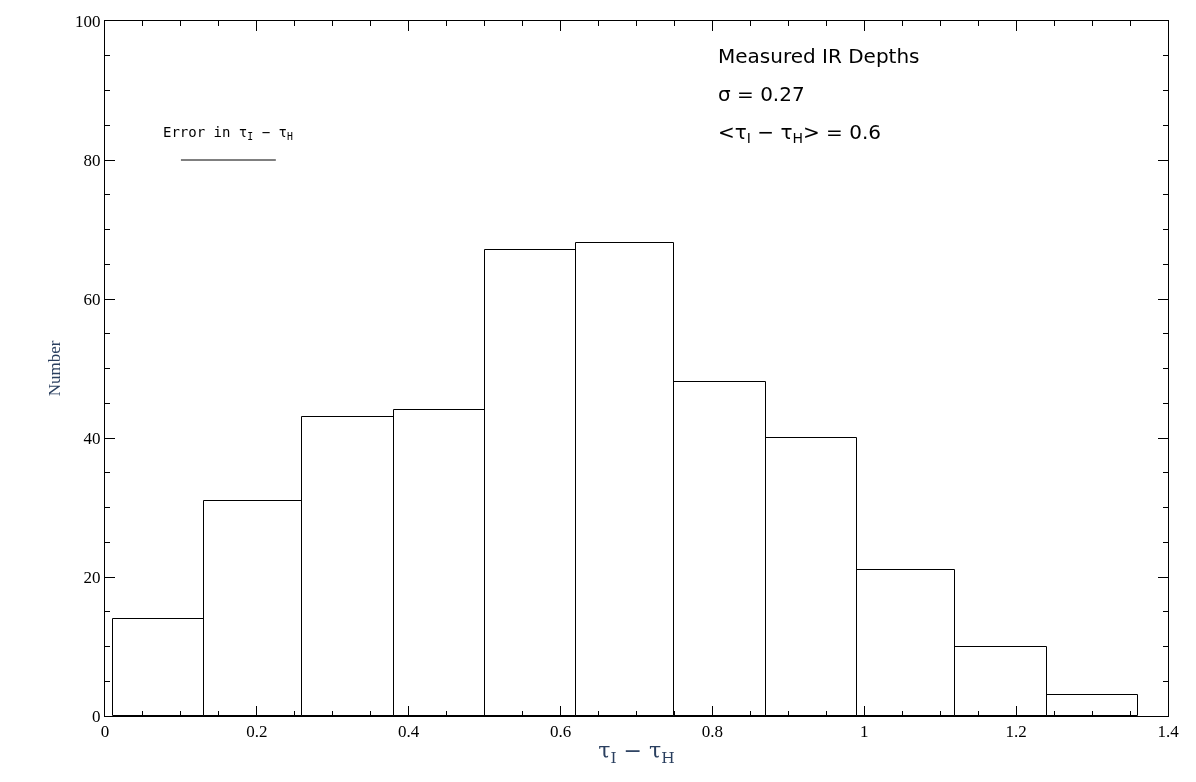 The height and width of the screenshot is (782, 1196). What do you see at coordinates (560, 732) in the screenshot?
I see `x-tick-label: 0.6` at bounding box center [560, 732].